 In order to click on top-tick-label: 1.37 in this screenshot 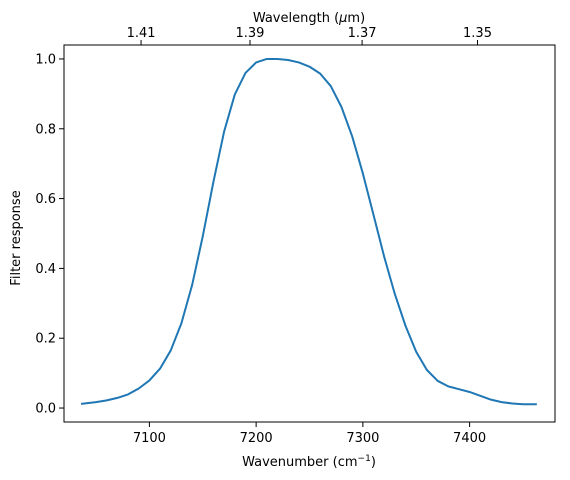, I will do `click(362, 33)`.